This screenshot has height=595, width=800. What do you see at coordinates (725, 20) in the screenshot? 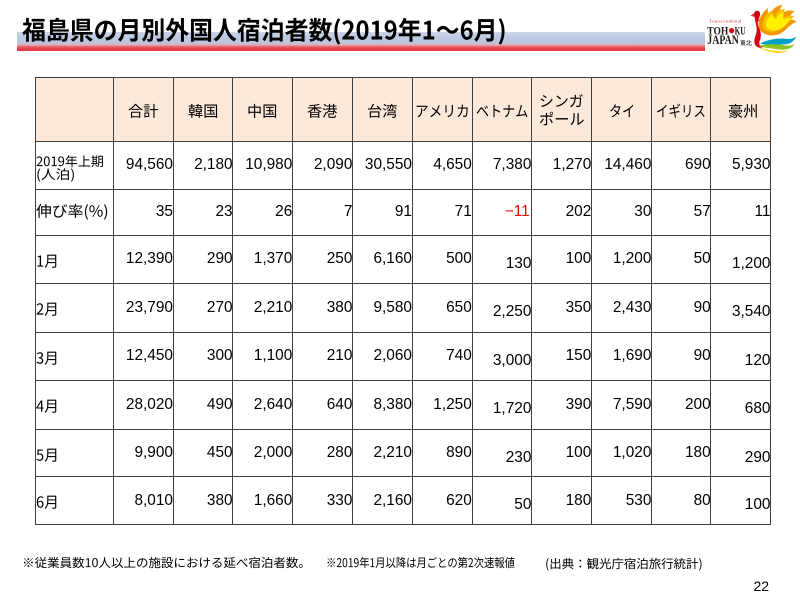
I see `svg-text: Transcendental` at bounding box center [725, 20].